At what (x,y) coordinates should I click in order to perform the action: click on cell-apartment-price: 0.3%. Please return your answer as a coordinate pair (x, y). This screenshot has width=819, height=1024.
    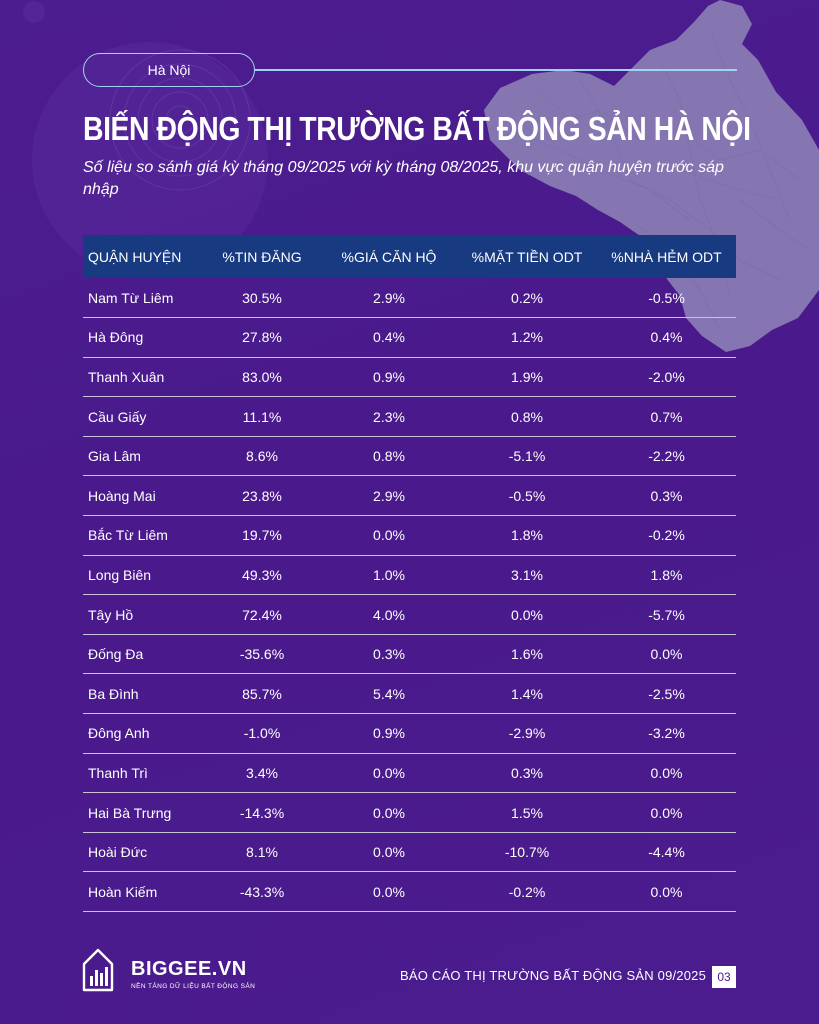
    Looking at the image, I should click on (389, 654).